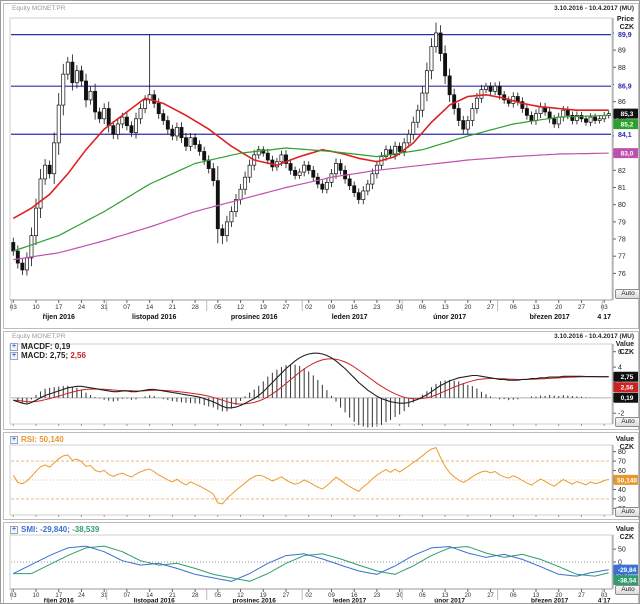 The width and height of the screenshot is (640, 604). I want to click on rsi-line, so click(310, 475).